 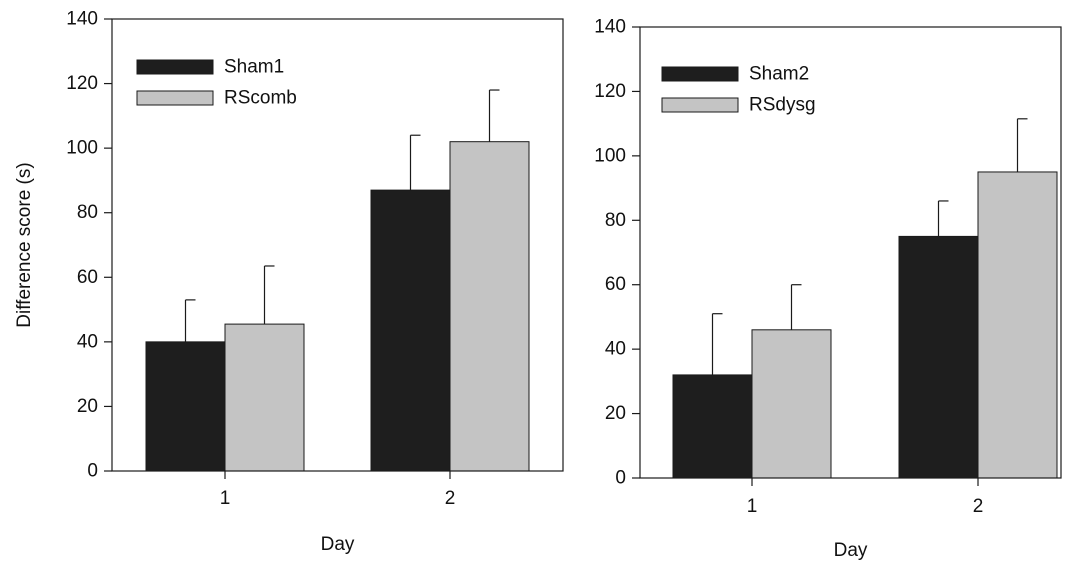 I want to click on y-axis-title: Difference score (s), so click(x=24, y=244).